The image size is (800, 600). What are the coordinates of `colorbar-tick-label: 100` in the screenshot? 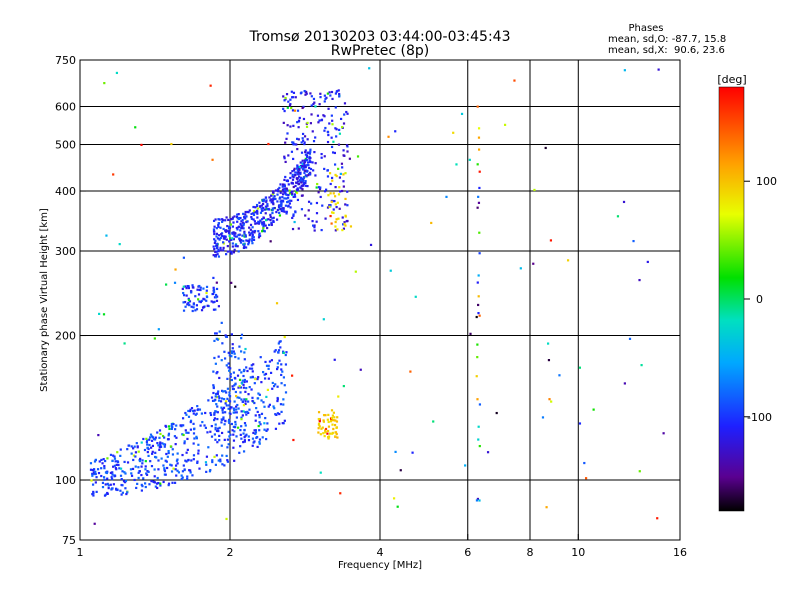 It's located at (766, 181).